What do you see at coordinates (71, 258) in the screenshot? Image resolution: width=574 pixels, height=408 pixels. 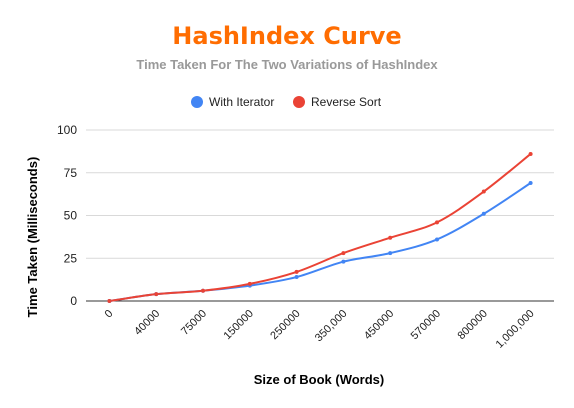 I see `y-tick-label: 25` at bounding box center [71, 258].